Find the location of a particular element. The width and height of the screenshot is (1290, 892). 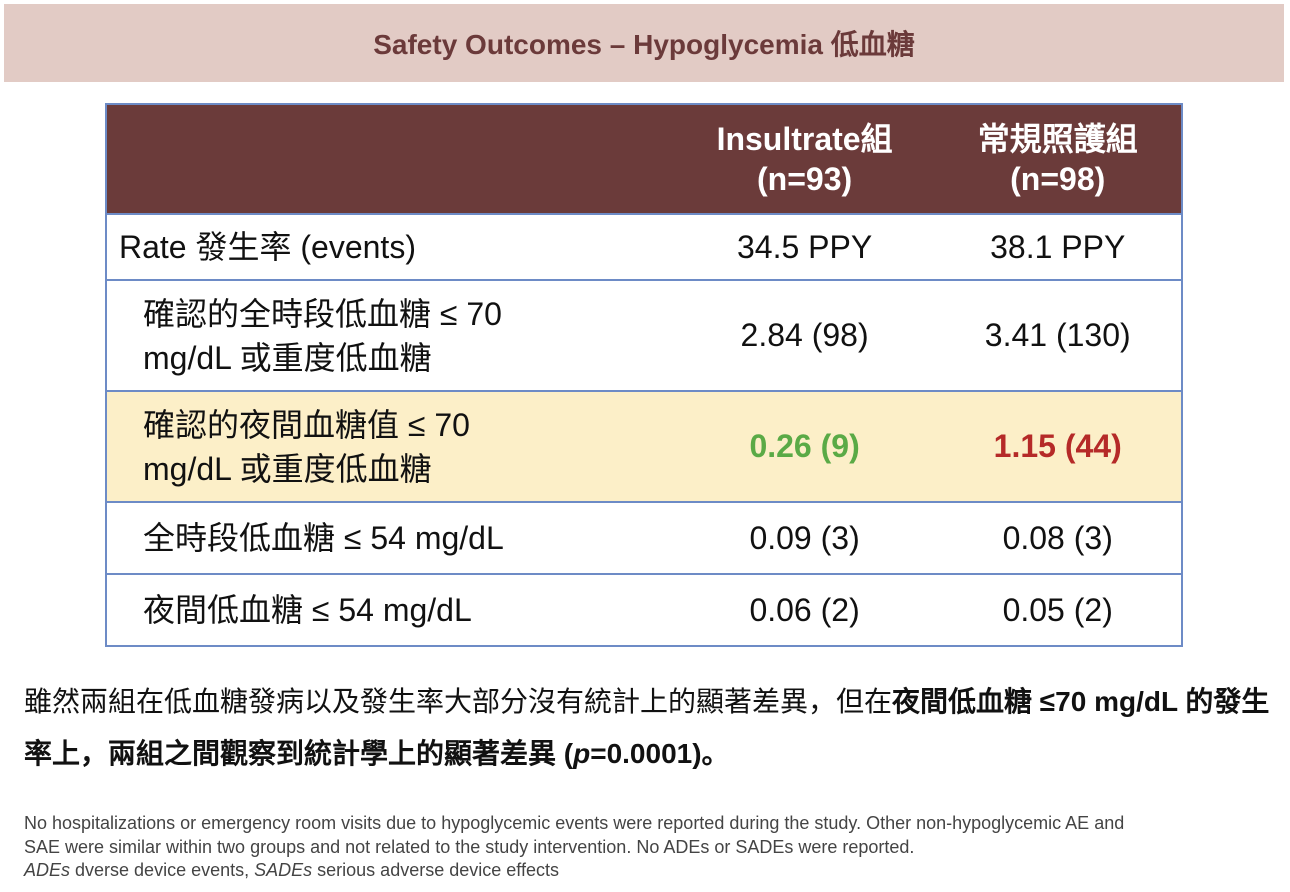

table-row-all-day-54: 全時段低血糖 ≤ 54 mg/dL 0.09 (3) 0.08 (3) is located at coordinates (644, 537).